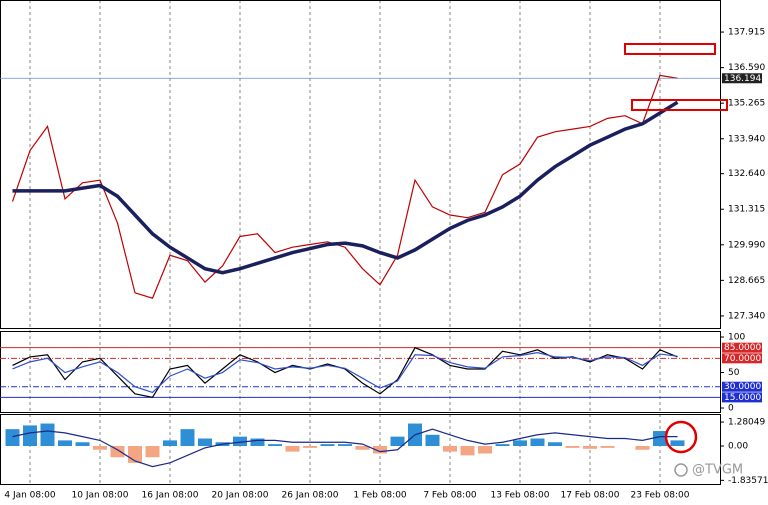  What do you see at coordinates (589, 496) in the screenshot?
I see `x-tick-label: 17 Feb 08:00` at bounding box center [589, 496].